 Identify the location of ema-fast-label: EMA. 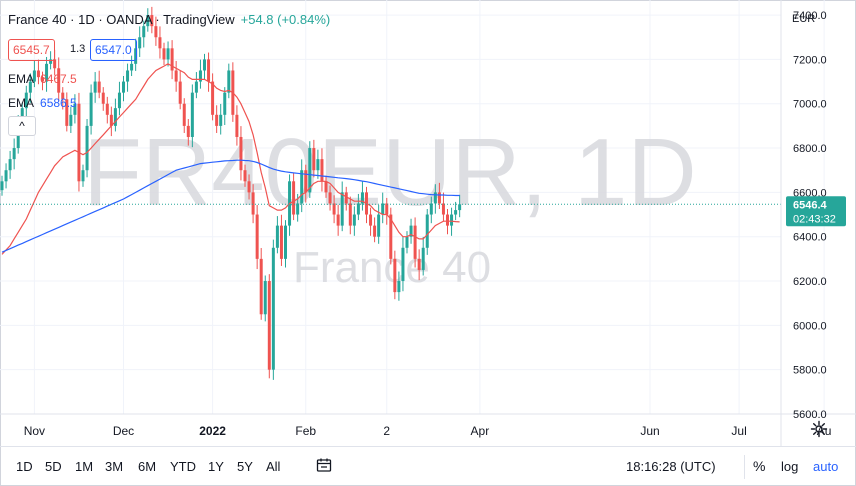
(21, 79).